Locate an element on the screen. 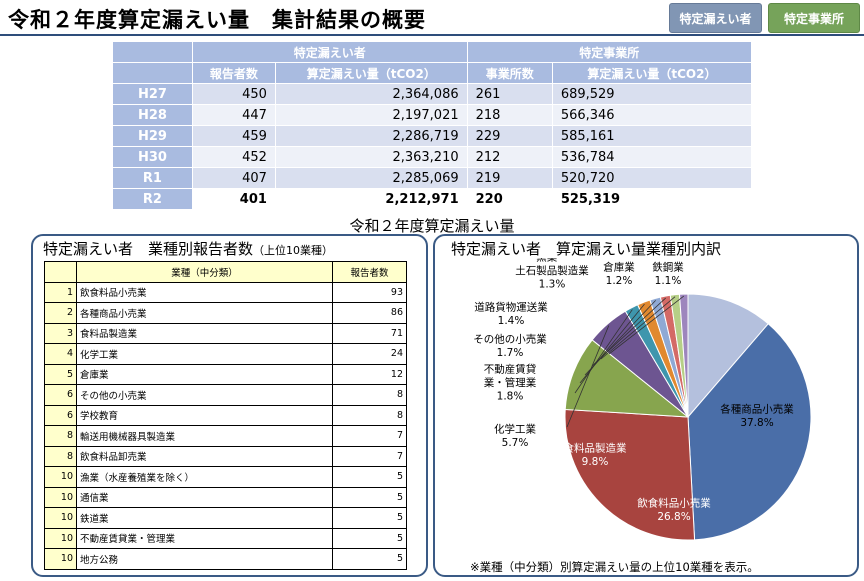 Image resolution: width=864 pixels, height=581 pixels. leak-amount-cell: 2,197,021 is located at coordinates (371, 115).